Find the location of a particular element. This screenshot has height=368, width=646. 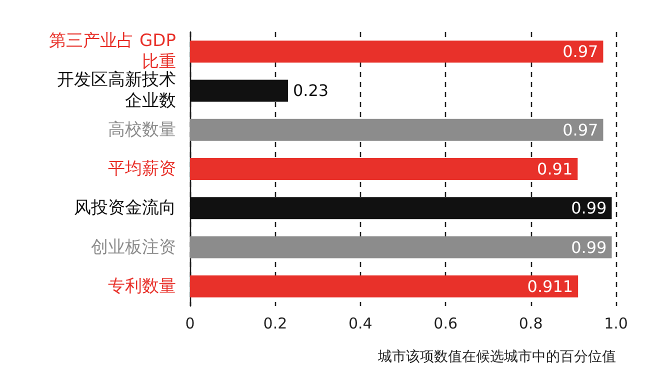

y-tick-label: 平均薪资 is located at coordinates (142, 169).